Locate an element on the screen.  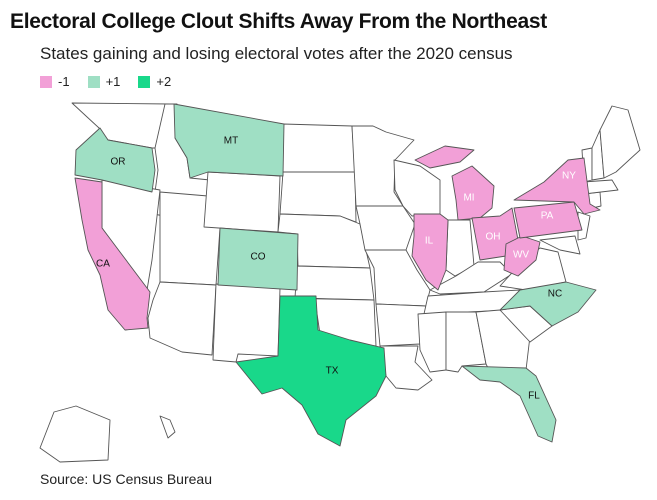
legend-label-minus1: -1 is located at coordinates (64, 81).